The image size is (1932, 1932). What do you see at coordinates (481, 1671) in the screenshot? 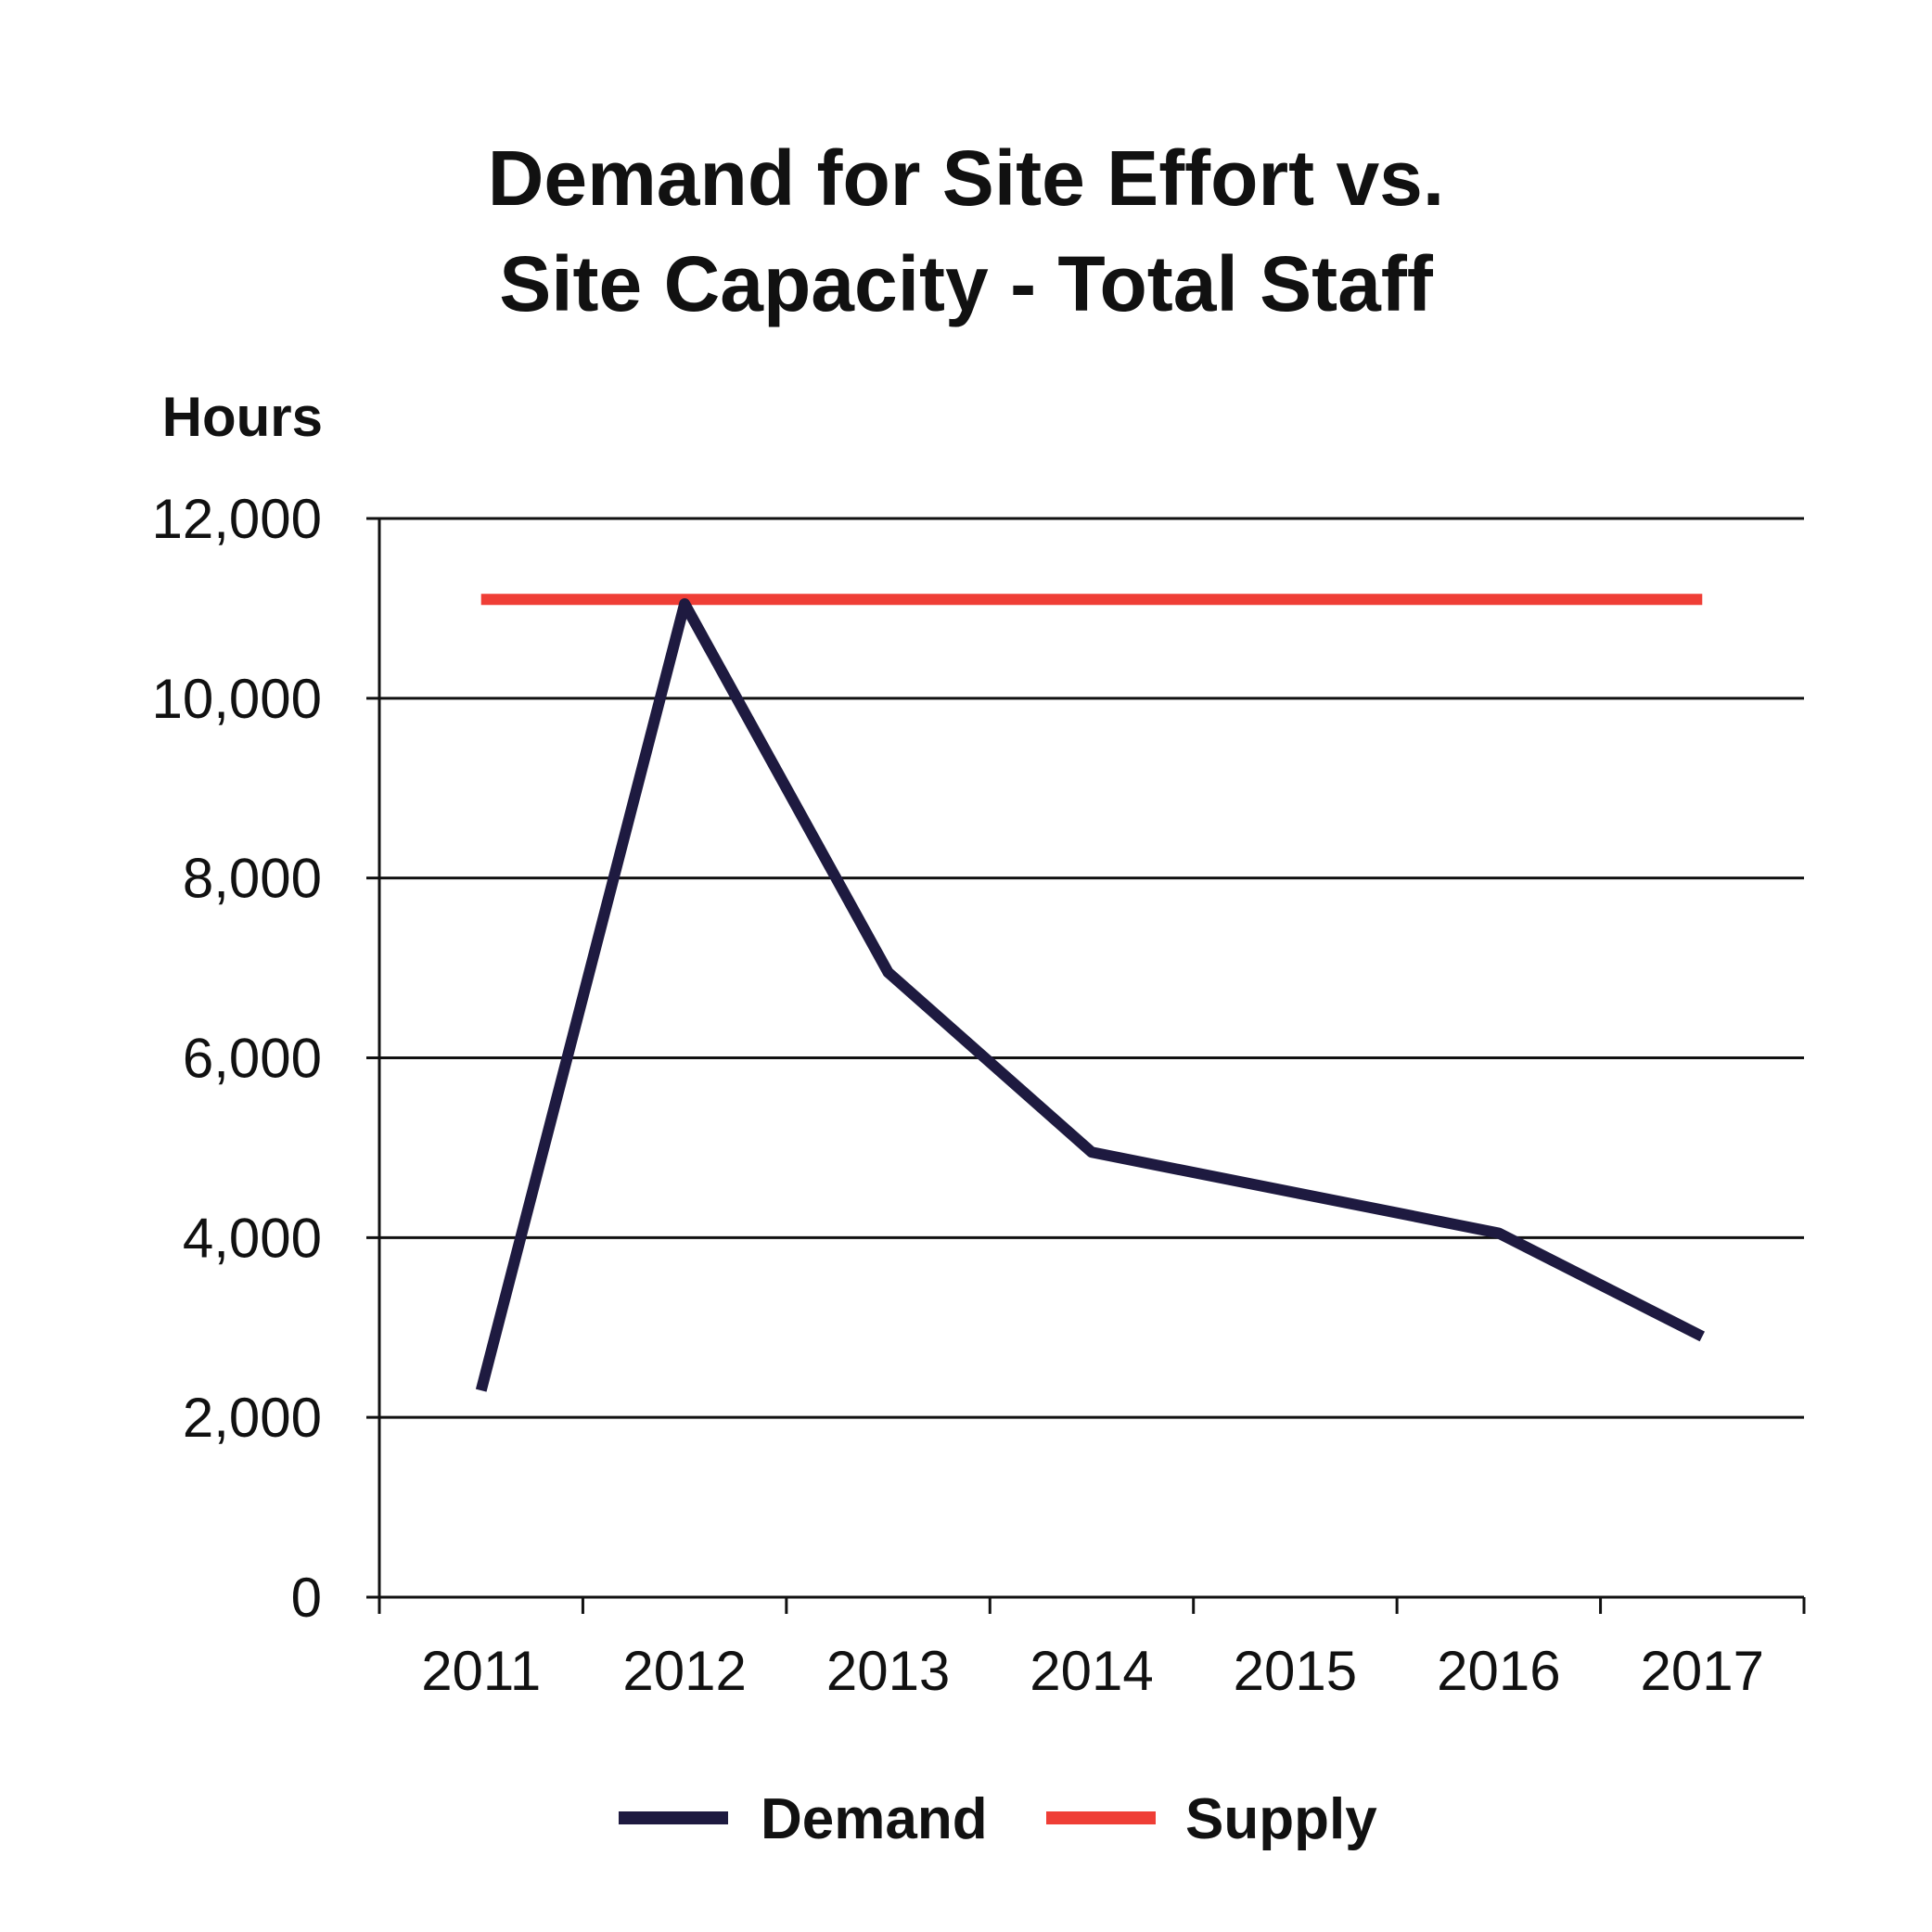
I see `x-tick-label: 2011` at bounding box center [481, 1671].